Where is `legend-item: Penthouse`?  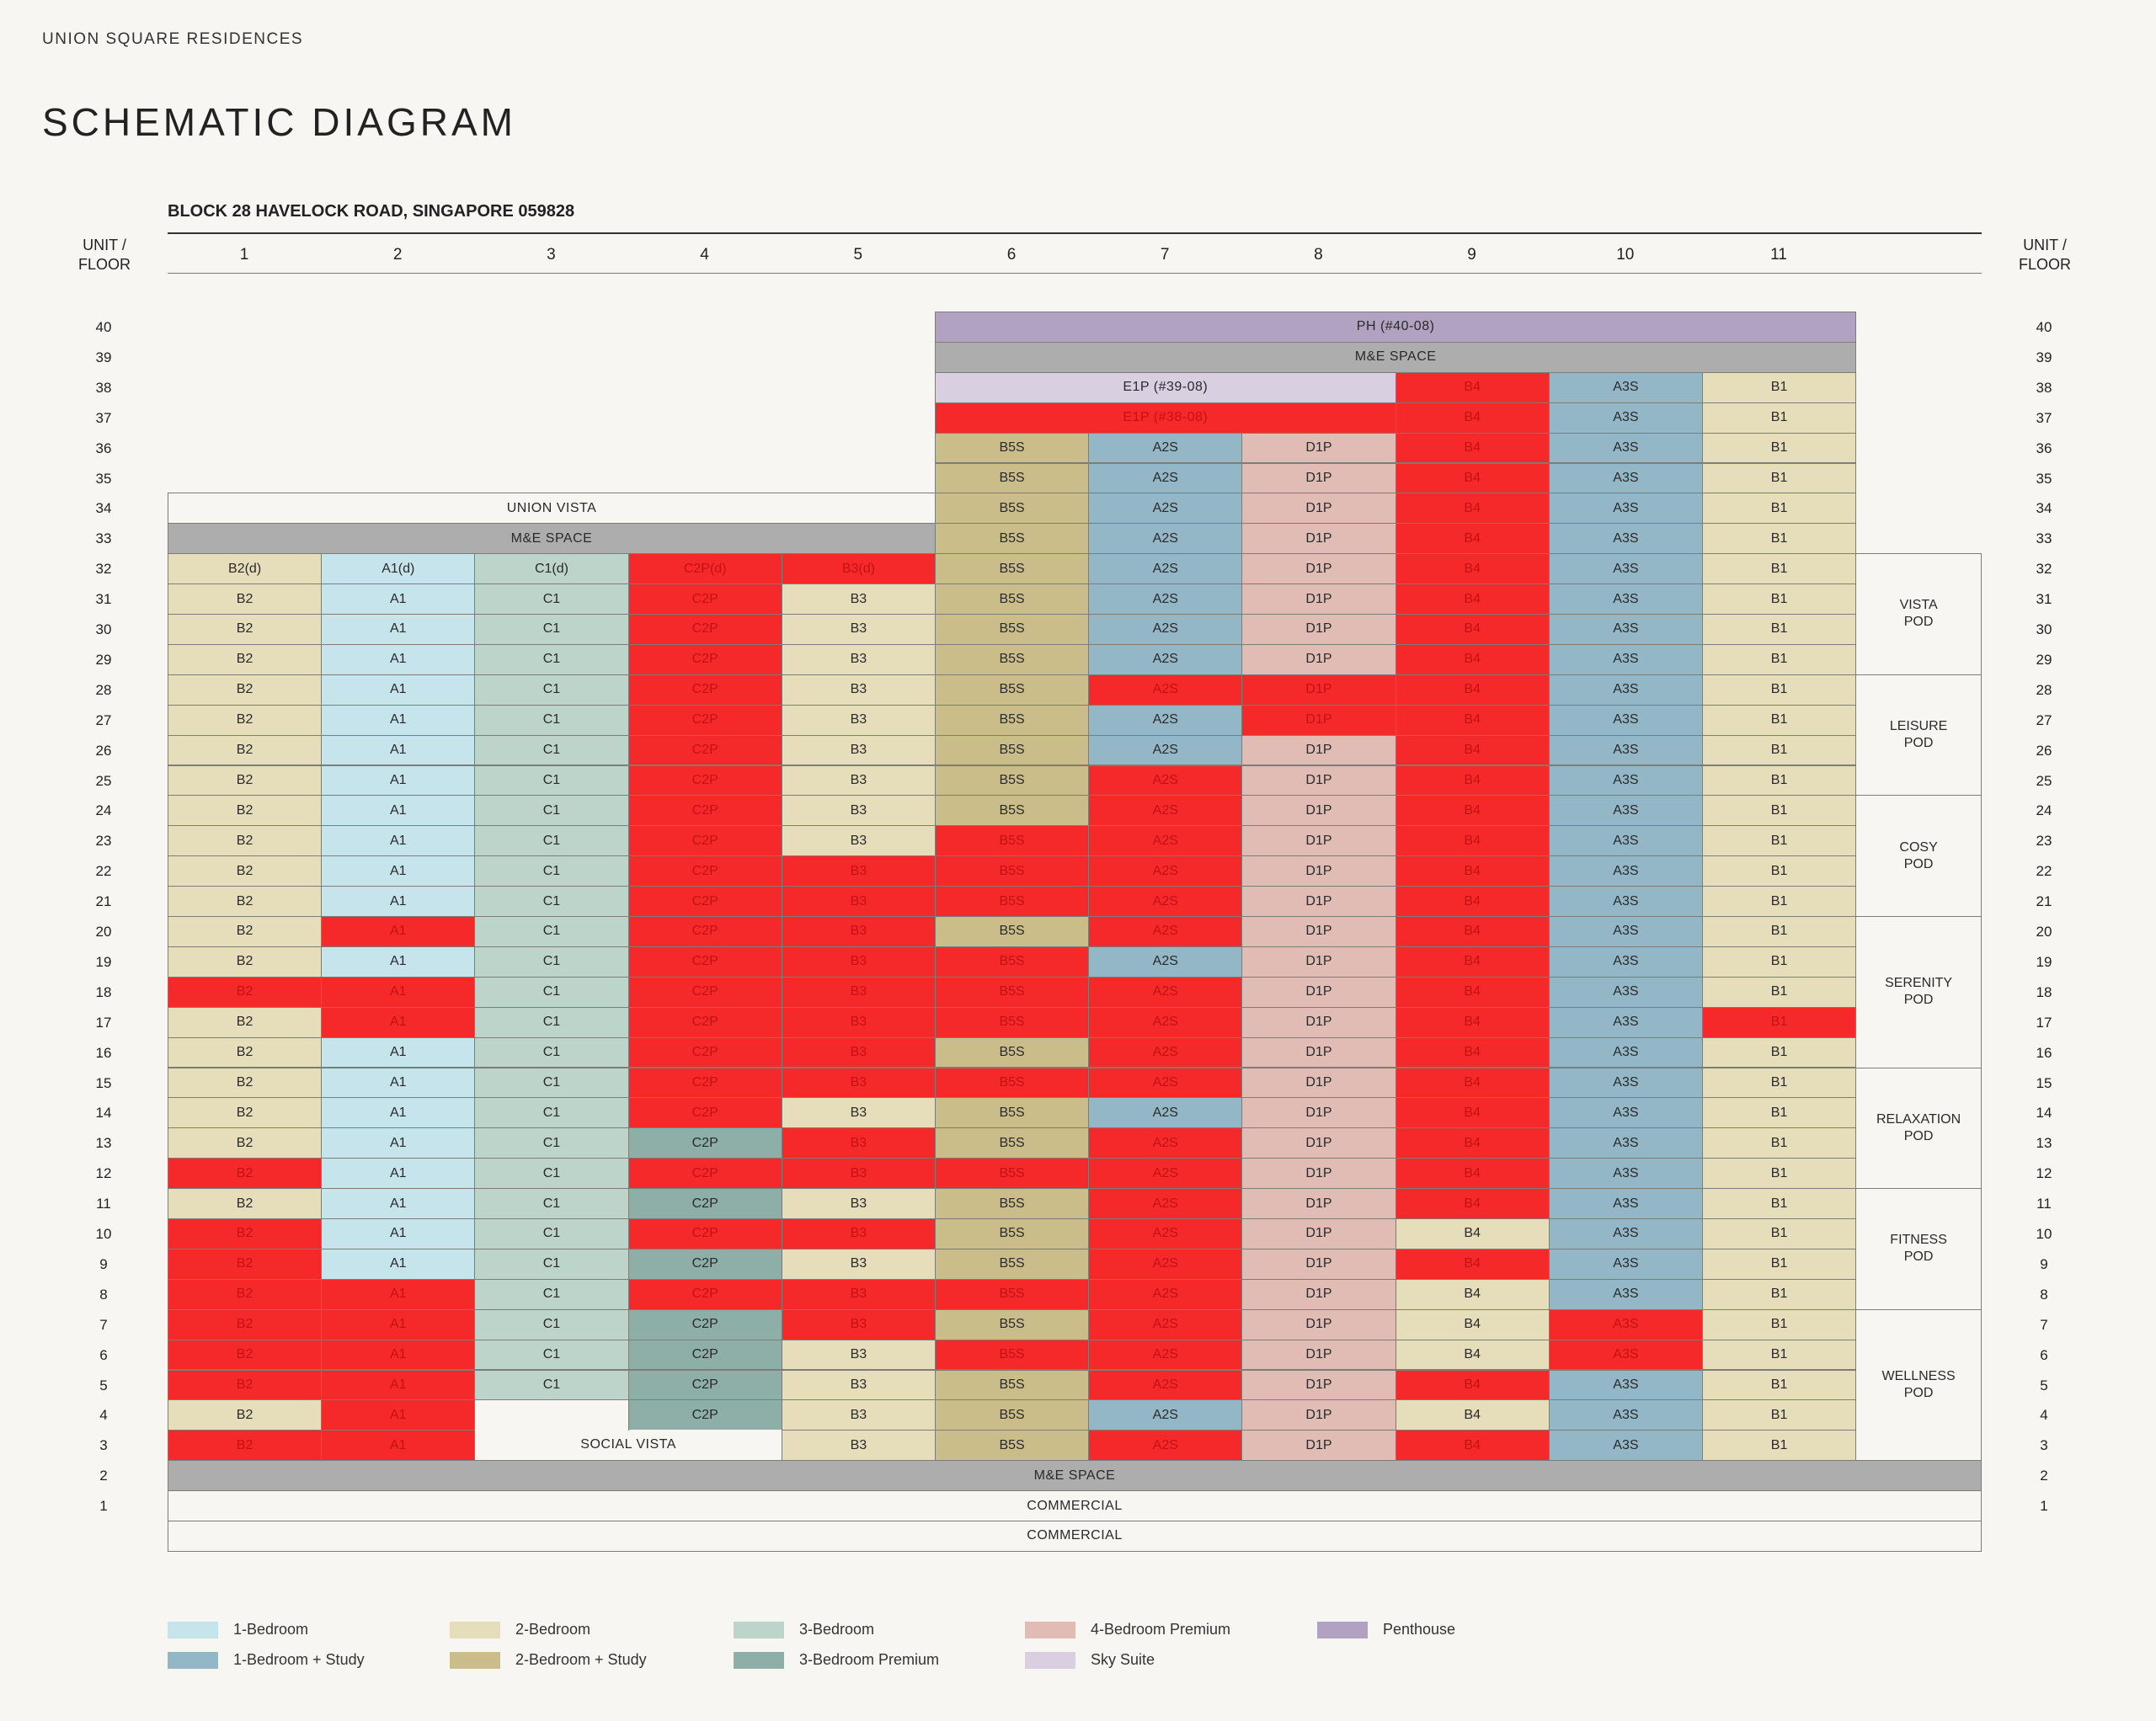 legend-item: Penthouse is located at coordinates (1386, 1629).